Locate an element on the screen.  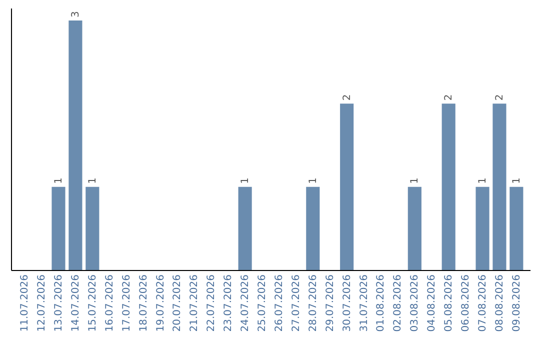
x-tick-label: 28.07.2026 is located at coordinates (313, 303).